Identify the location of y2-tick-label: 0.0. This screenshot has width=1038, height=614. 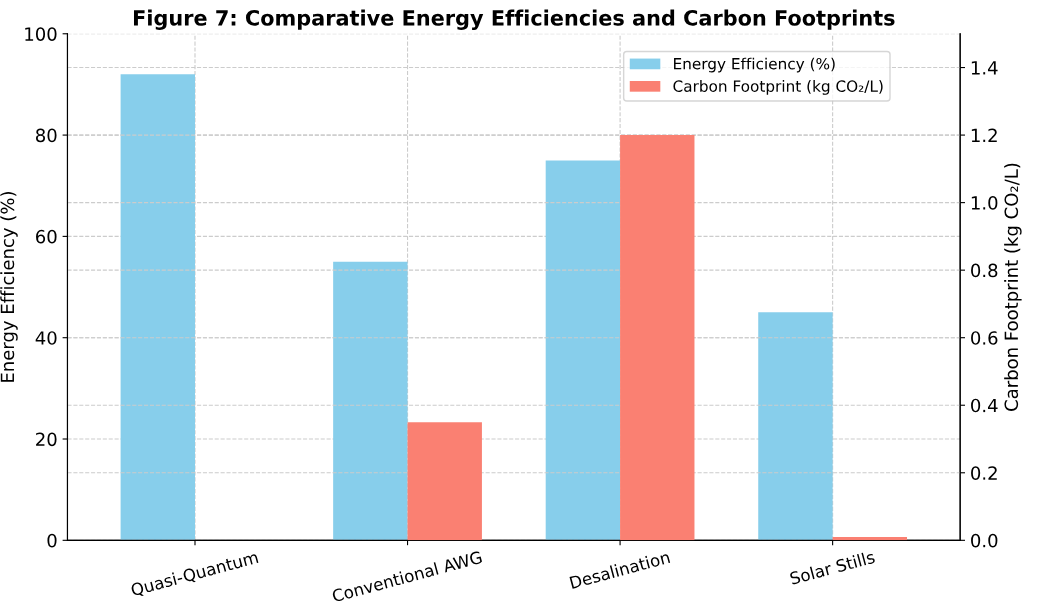
(984, 540).